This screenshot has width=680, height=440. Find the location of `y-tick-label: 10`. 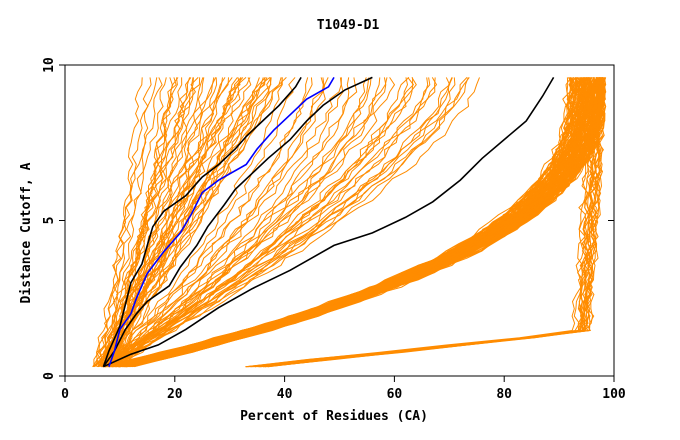

y-tick-label: 10 is located at coordinates (49, 65).